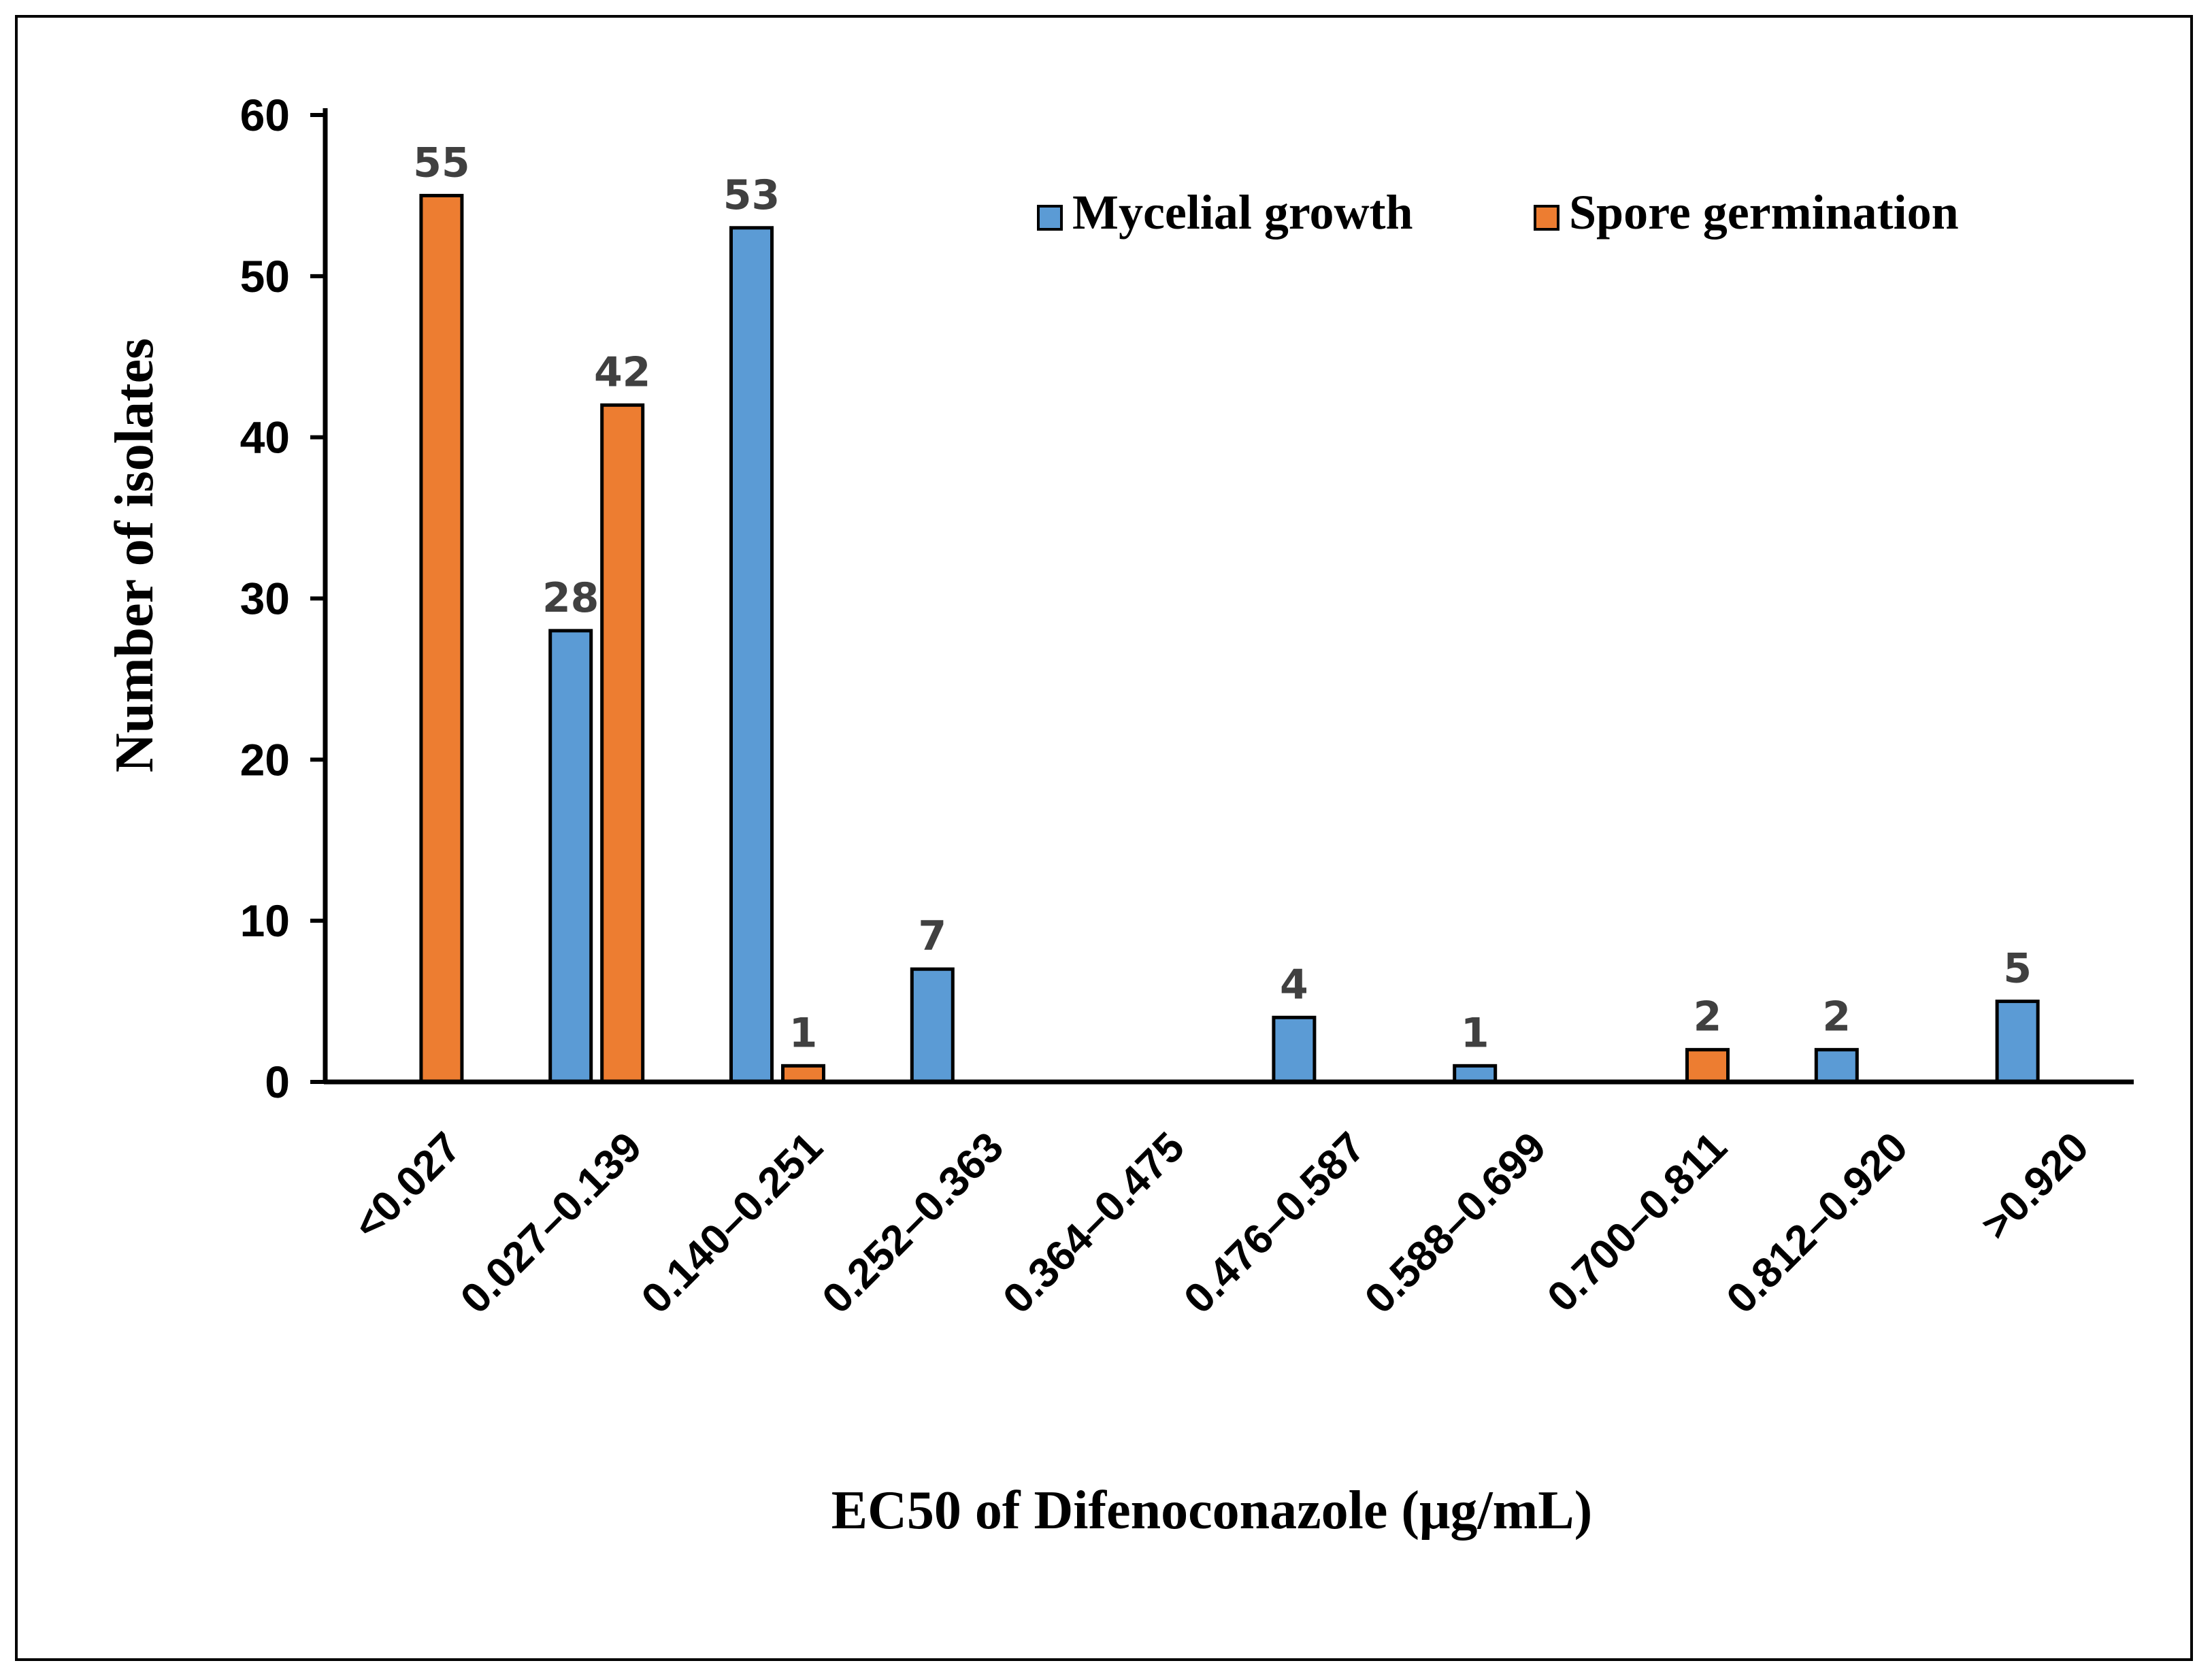 The image size is (2212, 1678). I want to click on data-label-mycelial-9: 5, so click(2017, 969).